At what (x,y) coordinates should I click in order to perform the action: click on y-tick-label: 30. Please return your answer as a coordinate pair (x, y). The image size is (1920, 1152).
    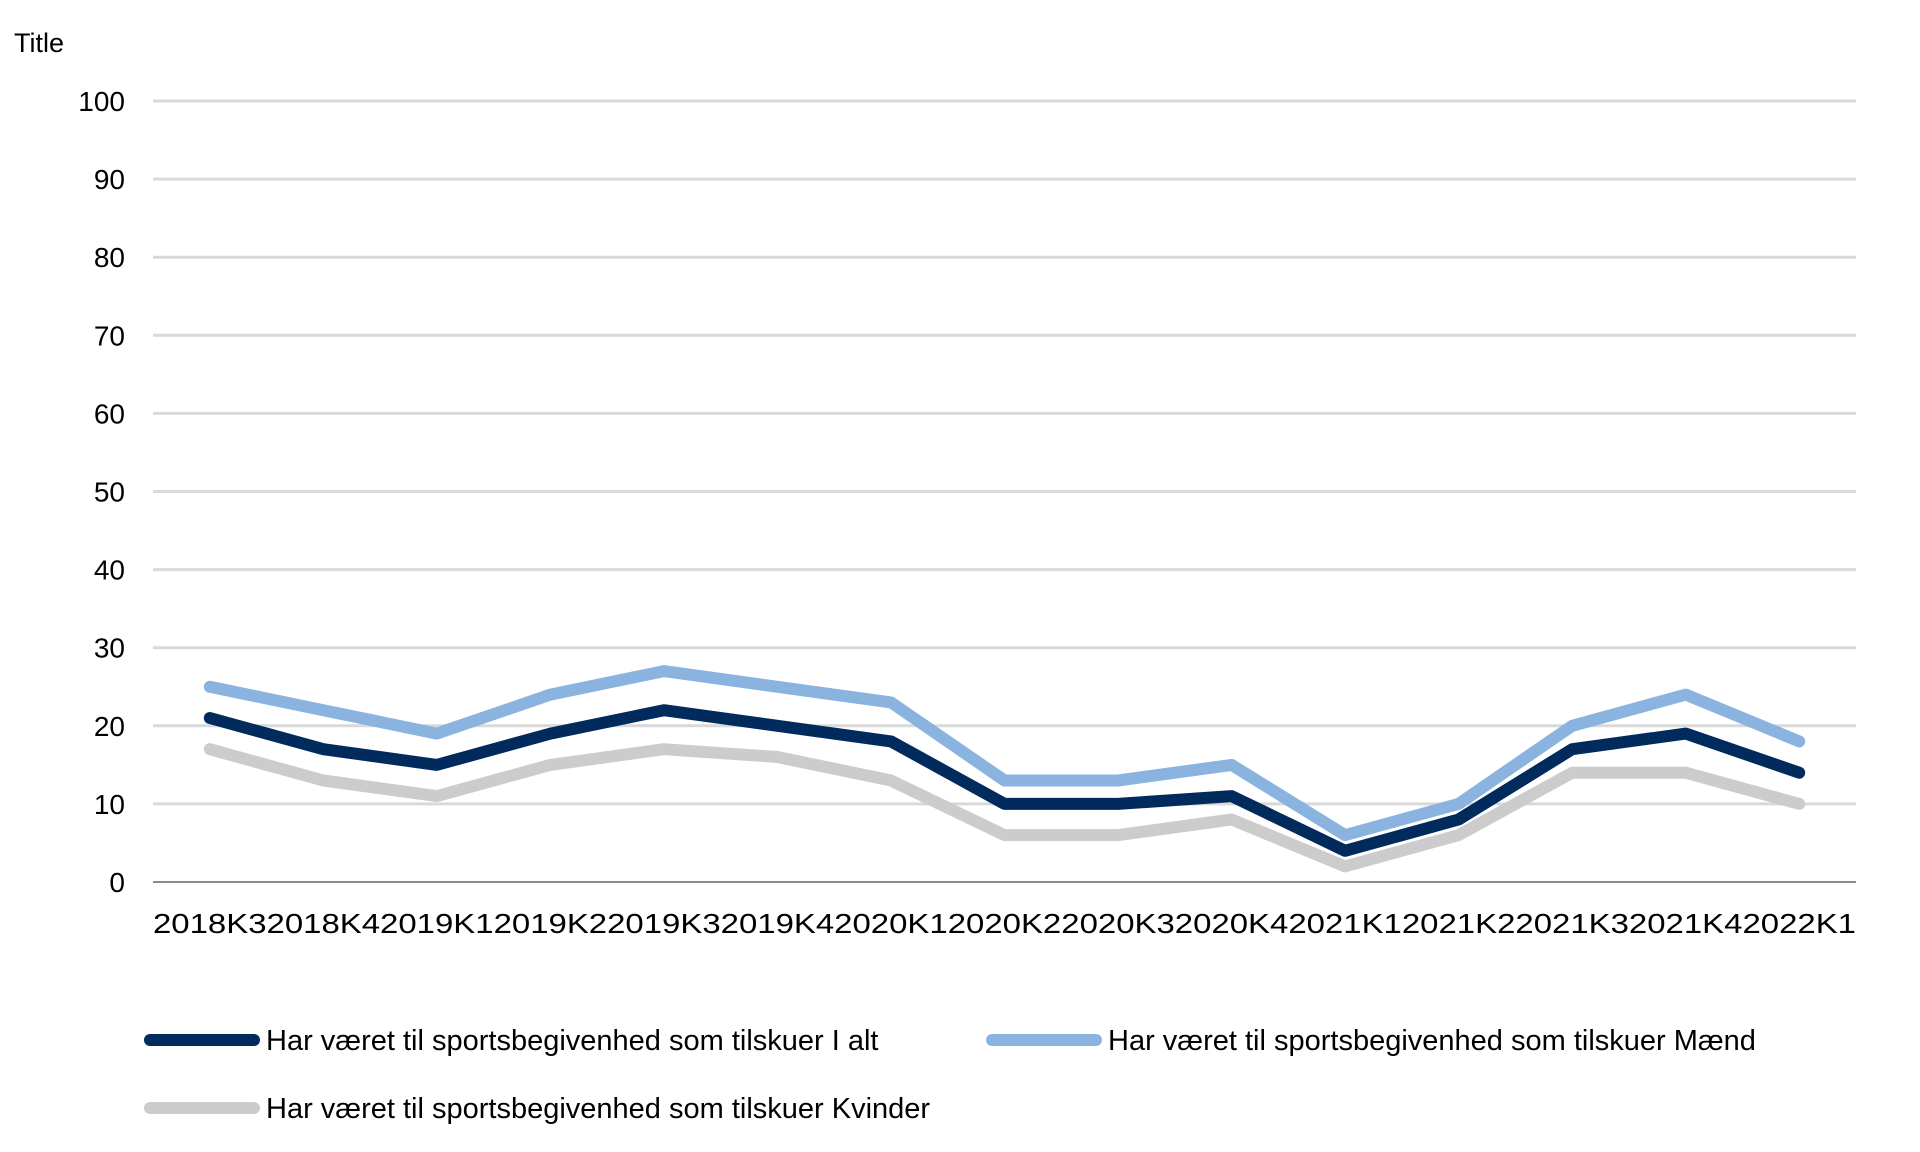
    Looking at the image, I should click on (109, 648).